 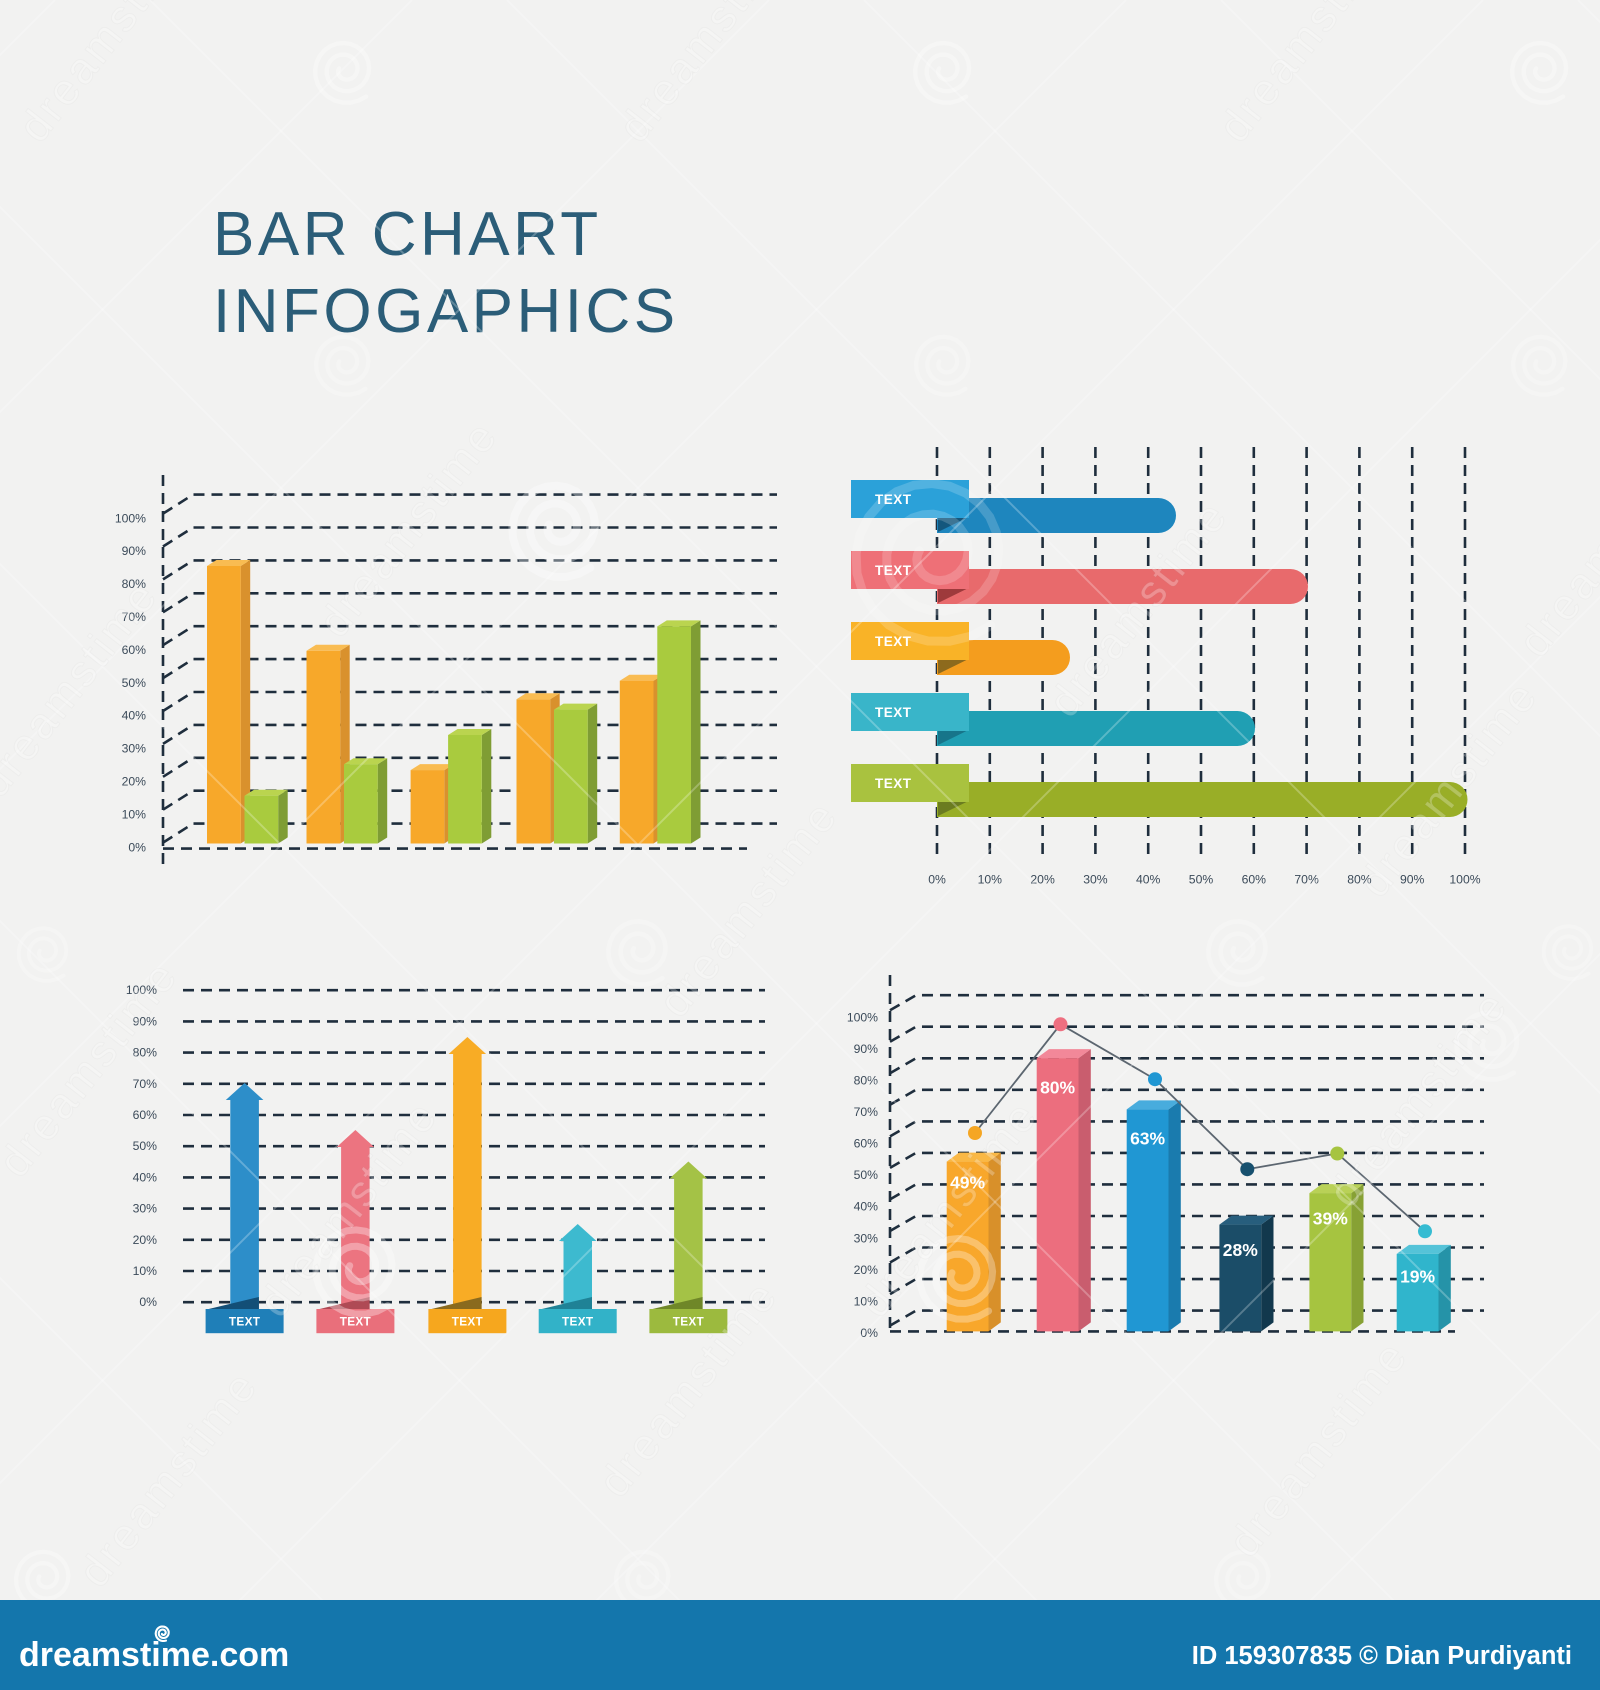 What do you see at coordinates (1417, 1277) in the screenshot?
I see `svg-text: 19%` at bounding box center [1417, 1277].